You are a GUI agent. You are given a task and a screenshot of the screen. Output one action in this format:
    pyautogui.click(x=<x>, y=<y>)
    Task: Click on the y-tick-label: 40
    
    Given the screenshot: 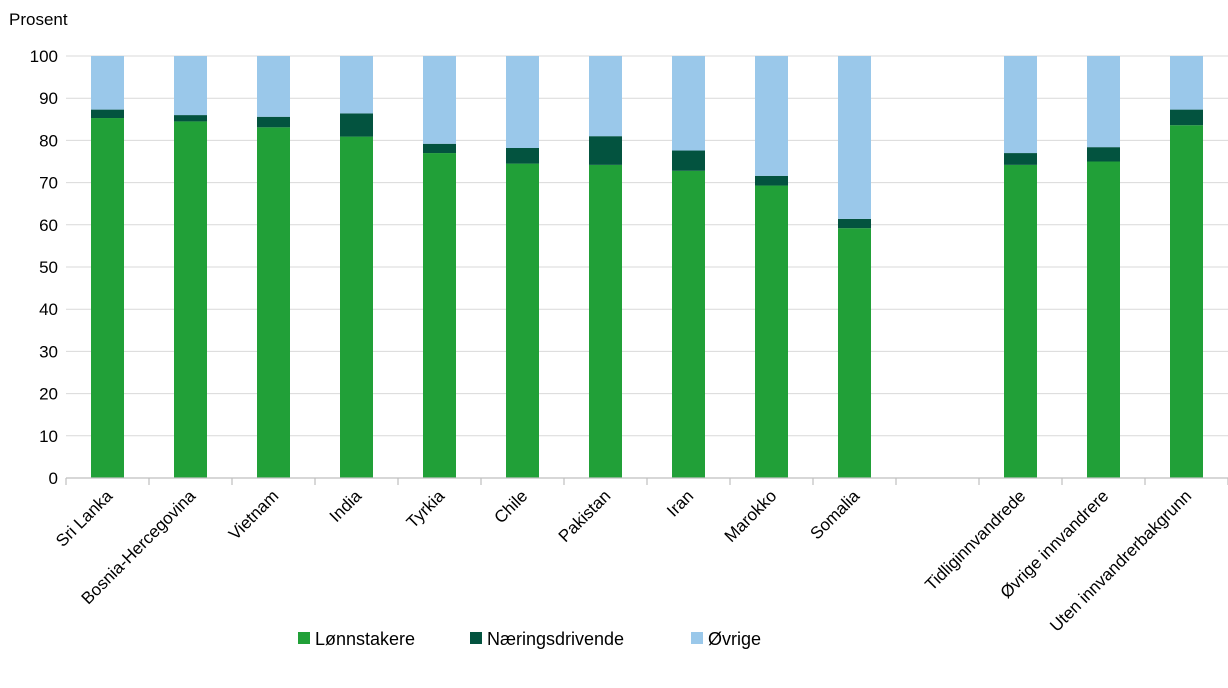 What is the action you would take?
    pyautogui.click(x=48, y=309)
    